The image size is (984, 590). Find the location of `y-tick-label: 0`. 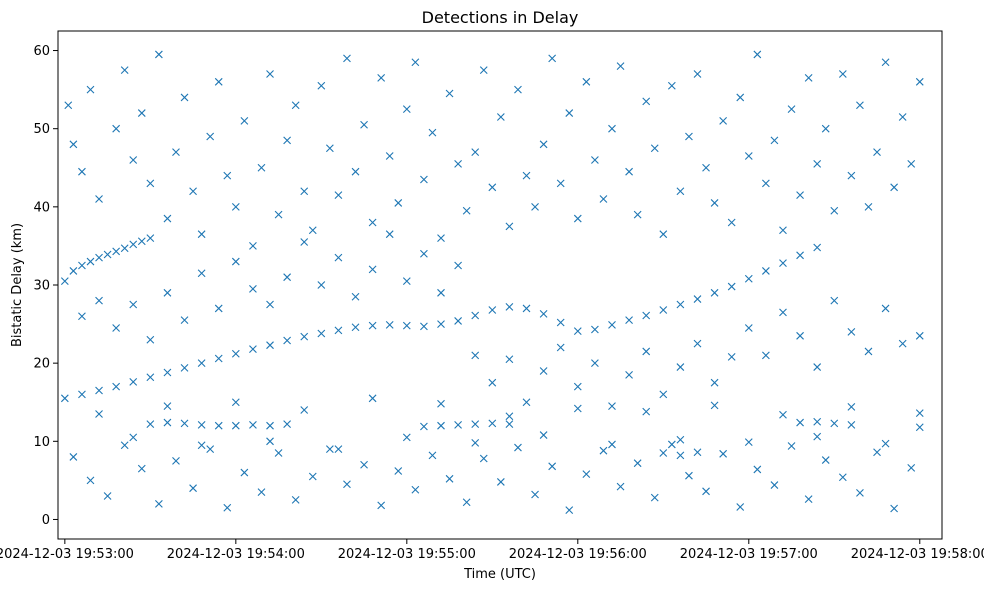

y-tick-label: 0 is located at coordinates (46, 520).